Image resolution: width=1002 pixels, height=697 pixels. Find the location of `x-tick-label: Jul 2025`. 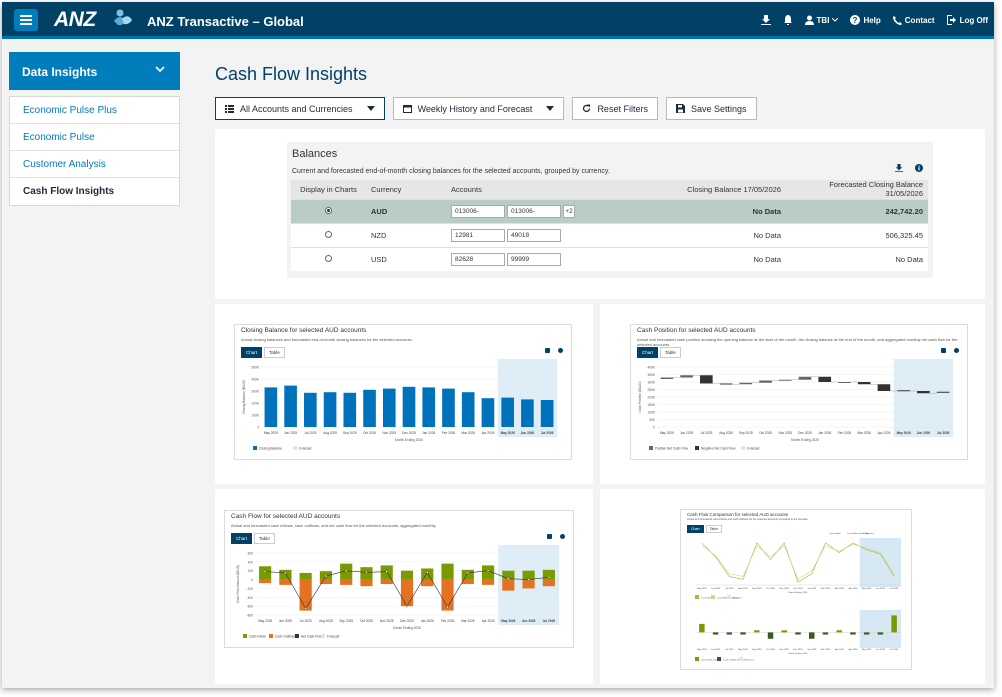

x-tick-label: Jul 2025 is located at coordinates (310, 433).